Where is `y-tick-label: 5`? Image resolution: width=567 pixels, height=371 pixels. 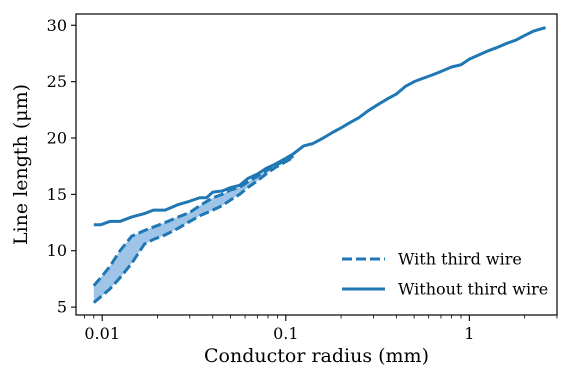 y-tick-label: 5 is located at coordinates (62, 307).